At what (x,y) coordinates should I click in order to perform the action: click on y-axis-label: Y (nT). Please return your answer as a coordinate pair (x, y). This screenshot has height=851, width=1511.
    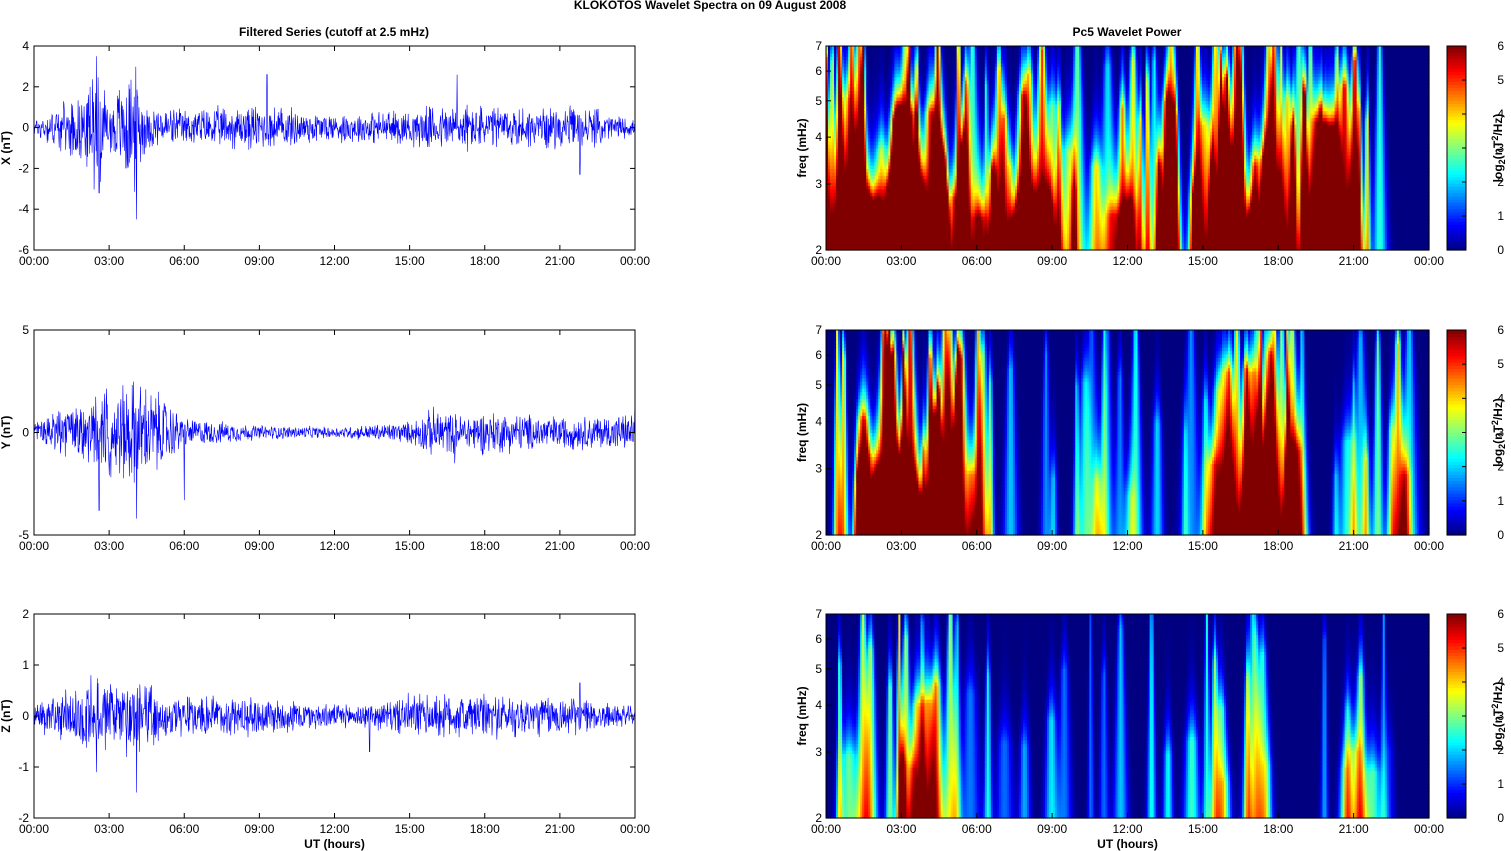
    Looking at the image, I should click on (6, 433).